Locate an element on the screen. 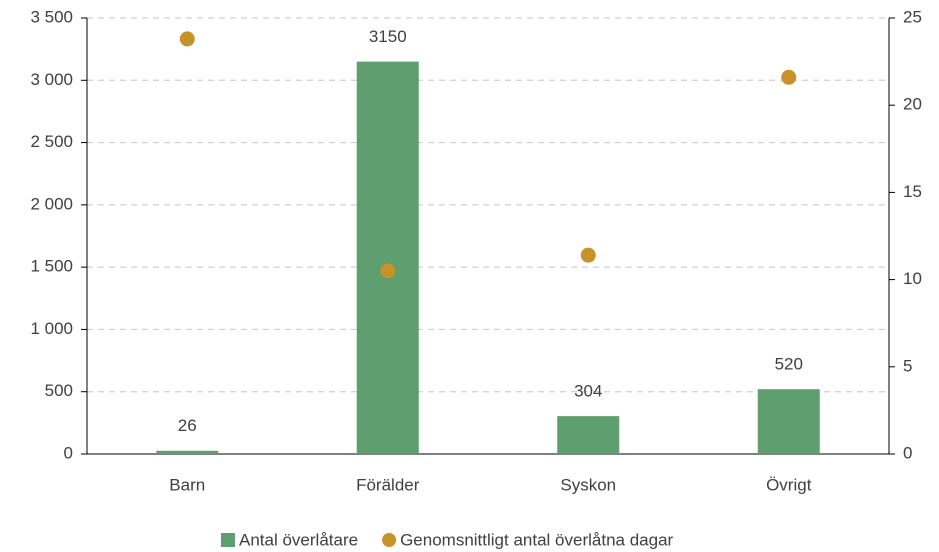 Image resolution: width=939 pixels, height=552 pixels. y2-tick-label: 20 is located at coordinates (912, 104).